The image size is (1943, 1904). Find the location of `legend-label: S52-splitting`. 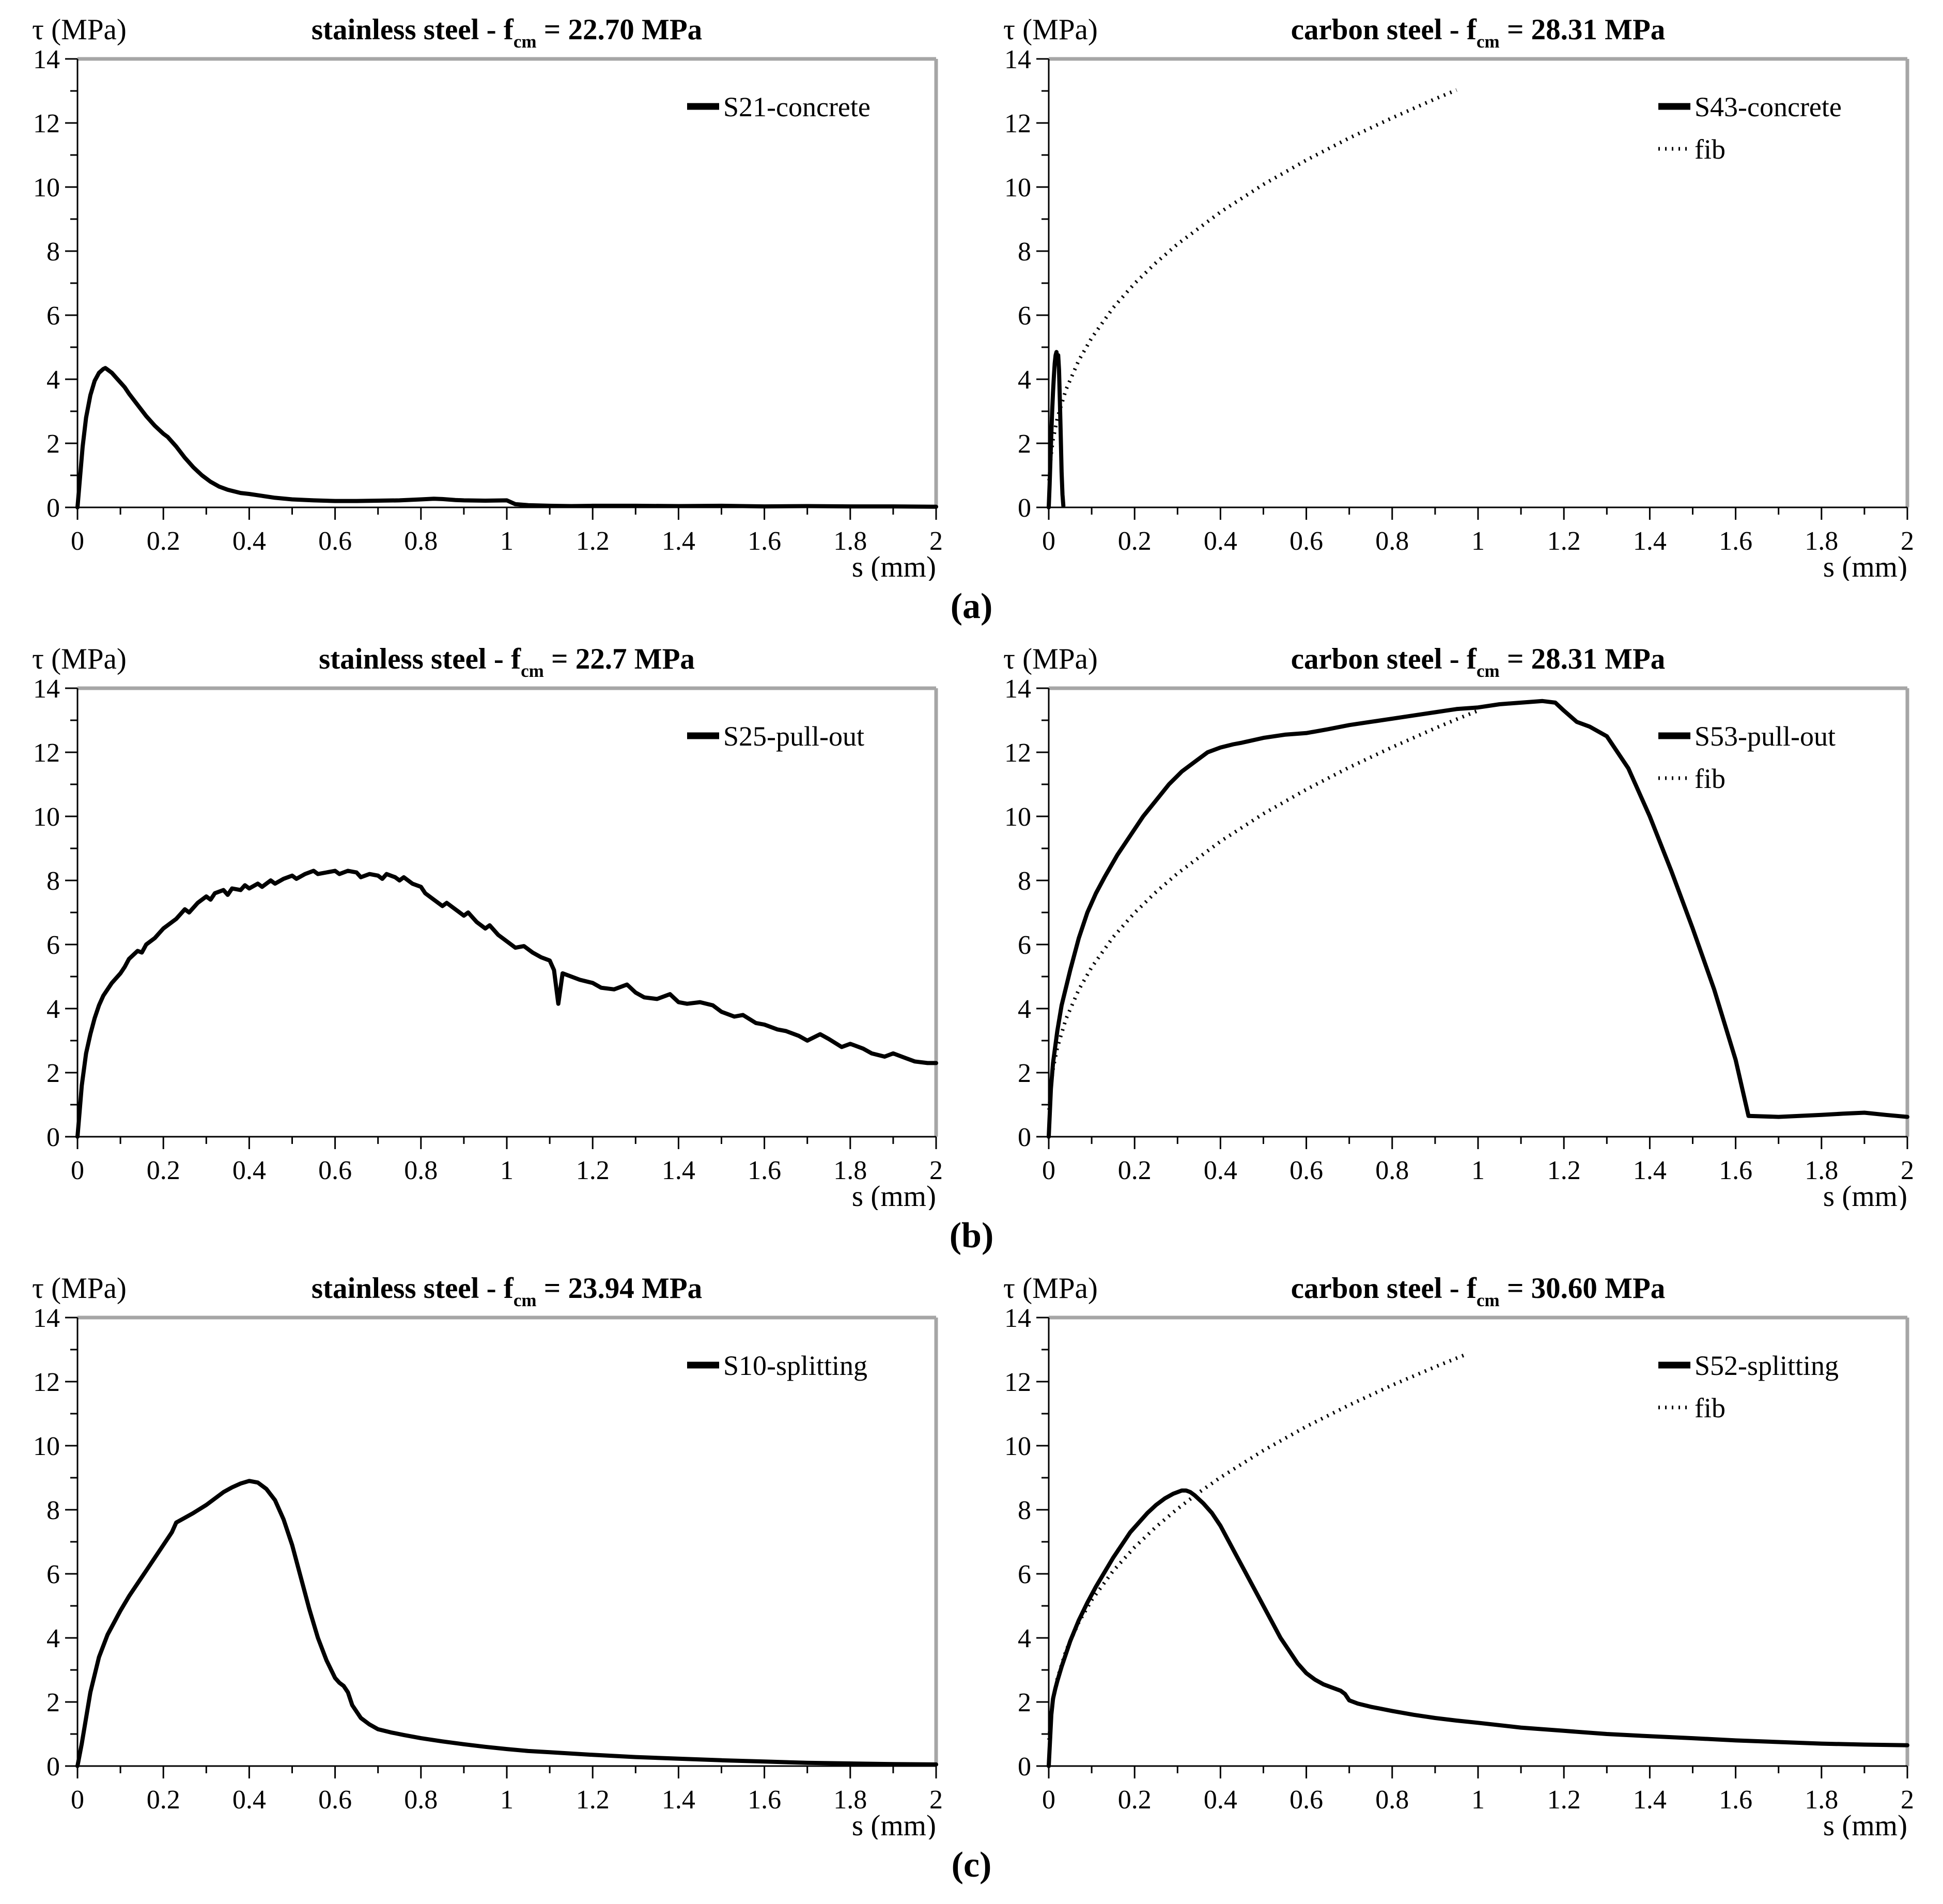

legend-label: S52-splitting is located at coordinates (1767, 1365).